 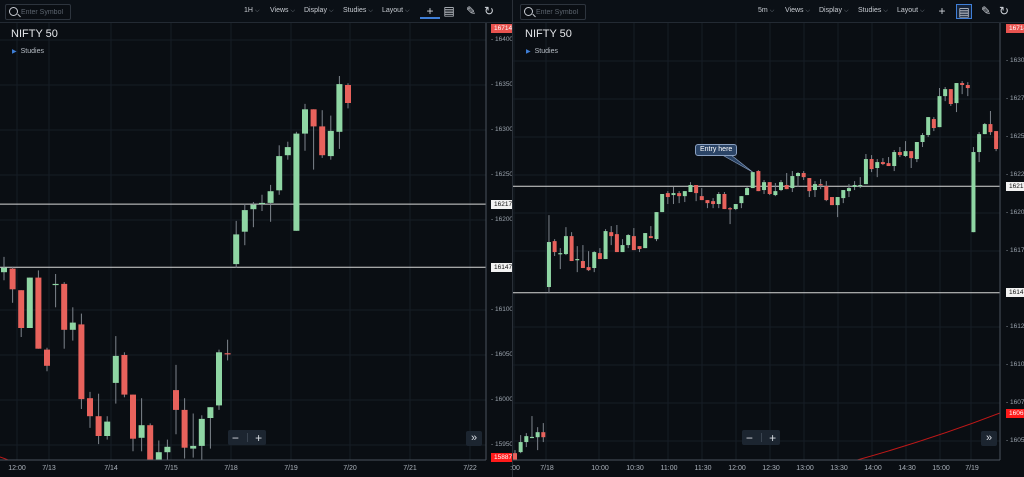 What do you see at coordinates (766, 11) in the screenshot?
I see `right-interval-dropdown: 5m ⌵` at bounding box center [766, 11].